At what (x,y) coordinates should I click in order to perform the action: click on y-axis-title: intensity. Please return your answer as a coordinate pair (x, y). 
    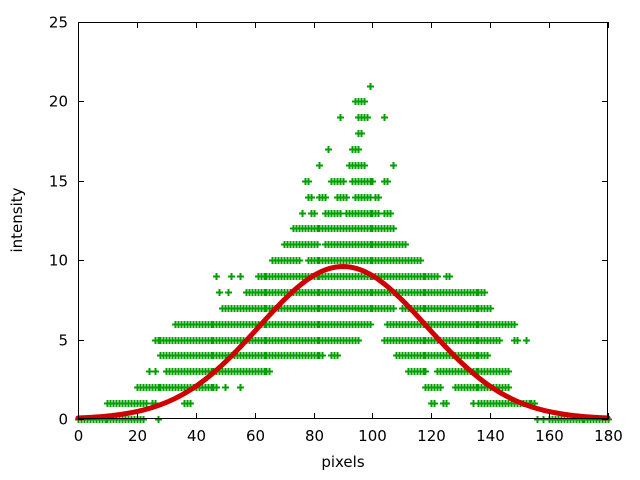
    Looking at the image, I should click on (17, 219).